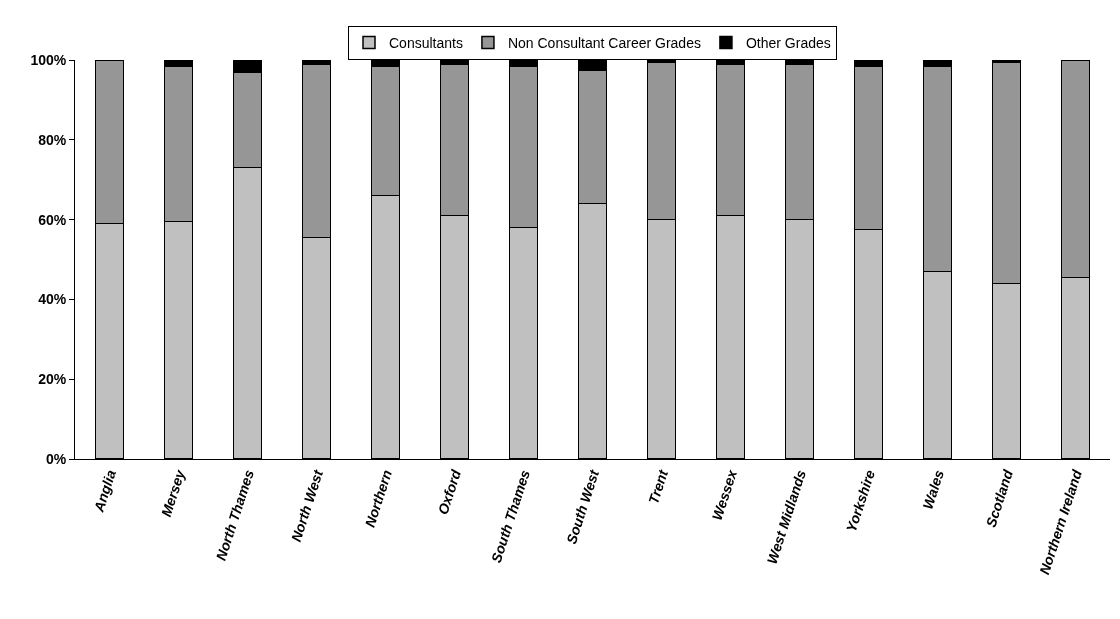 The height and width of the screenshot is (619, 1120). What do you see at coordinates (307, 505) in the screenshot?
I see `x-tick-label: North West` at bounding box center [307, 505].